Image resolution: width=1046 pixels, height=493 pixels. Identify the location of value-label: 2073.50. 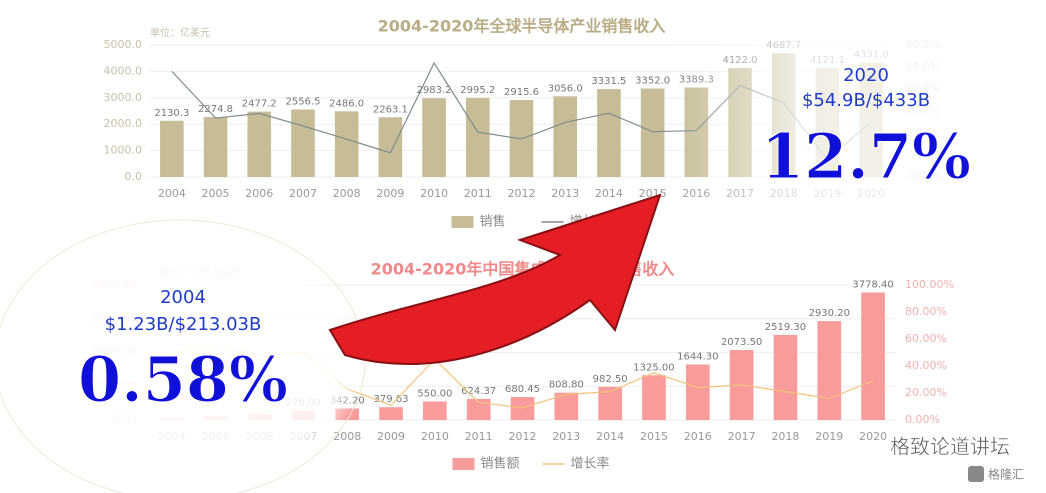
(741, 342).